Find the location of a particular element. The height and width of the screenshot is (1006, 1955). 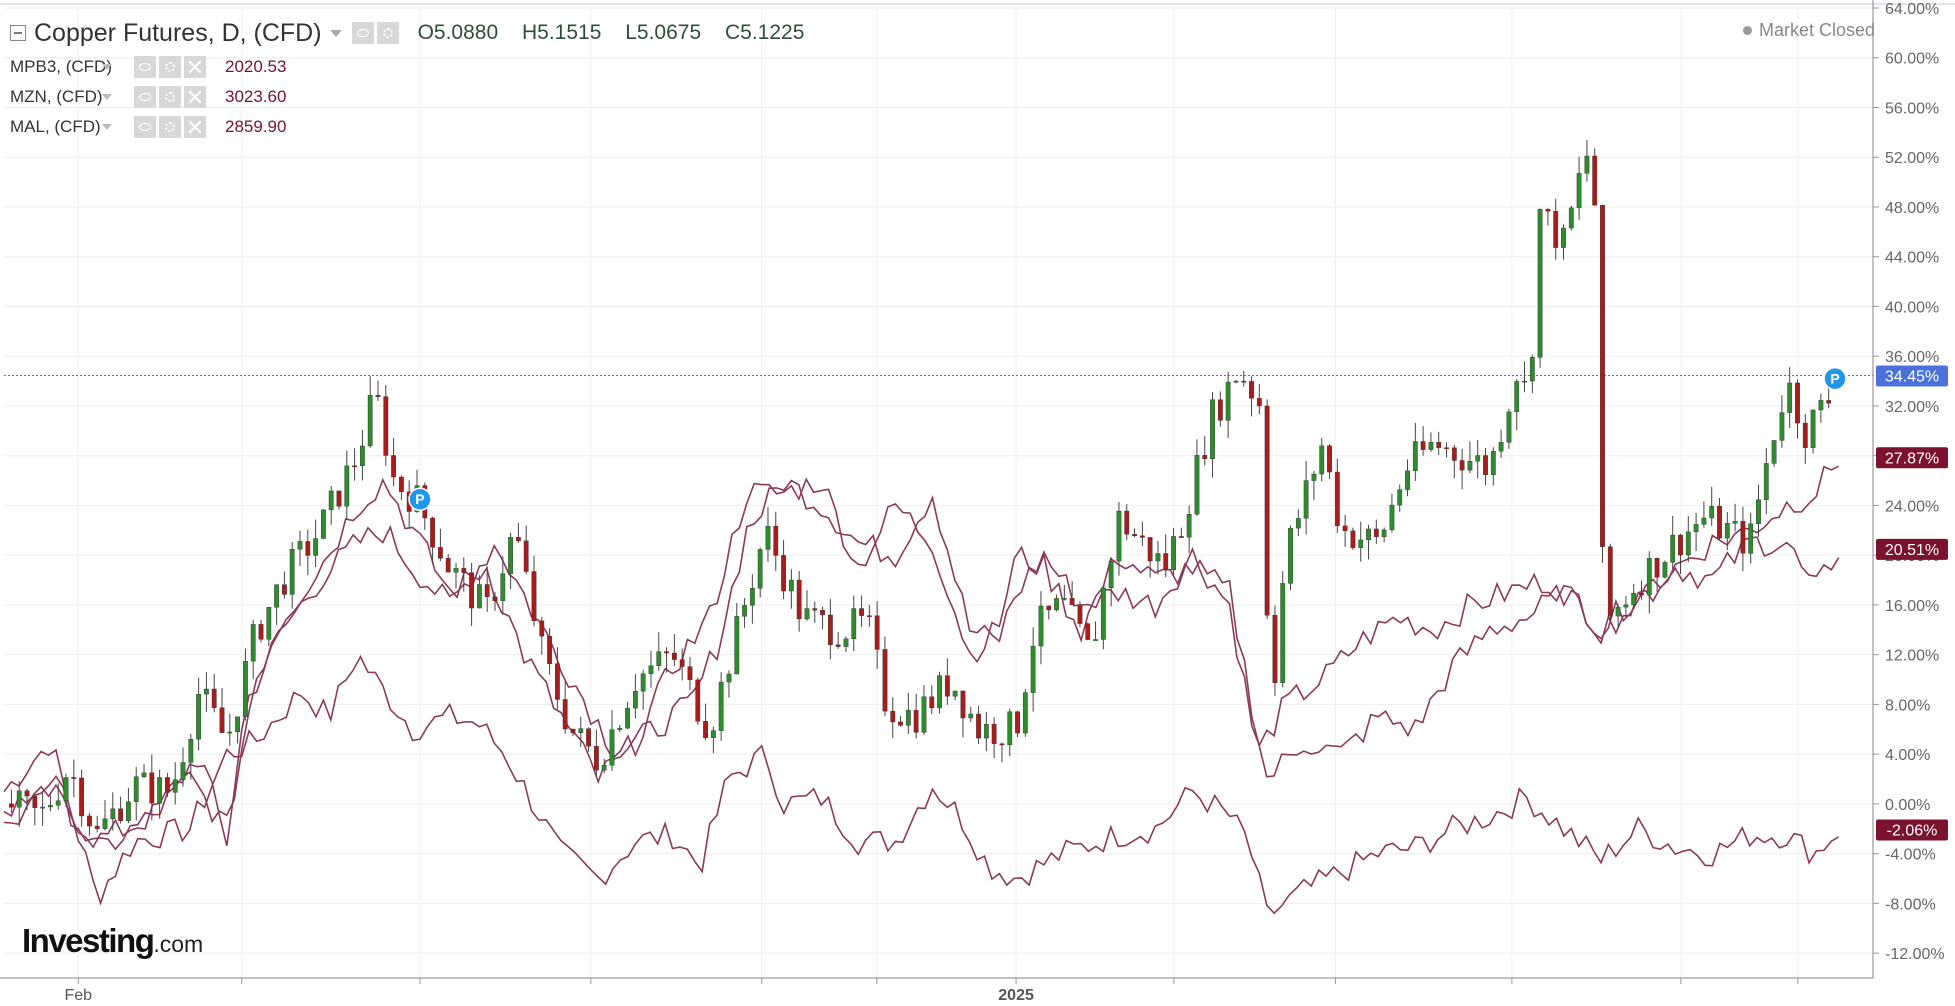

comparison-name: MAL, (CFD) is located at coordinates (55, 126).